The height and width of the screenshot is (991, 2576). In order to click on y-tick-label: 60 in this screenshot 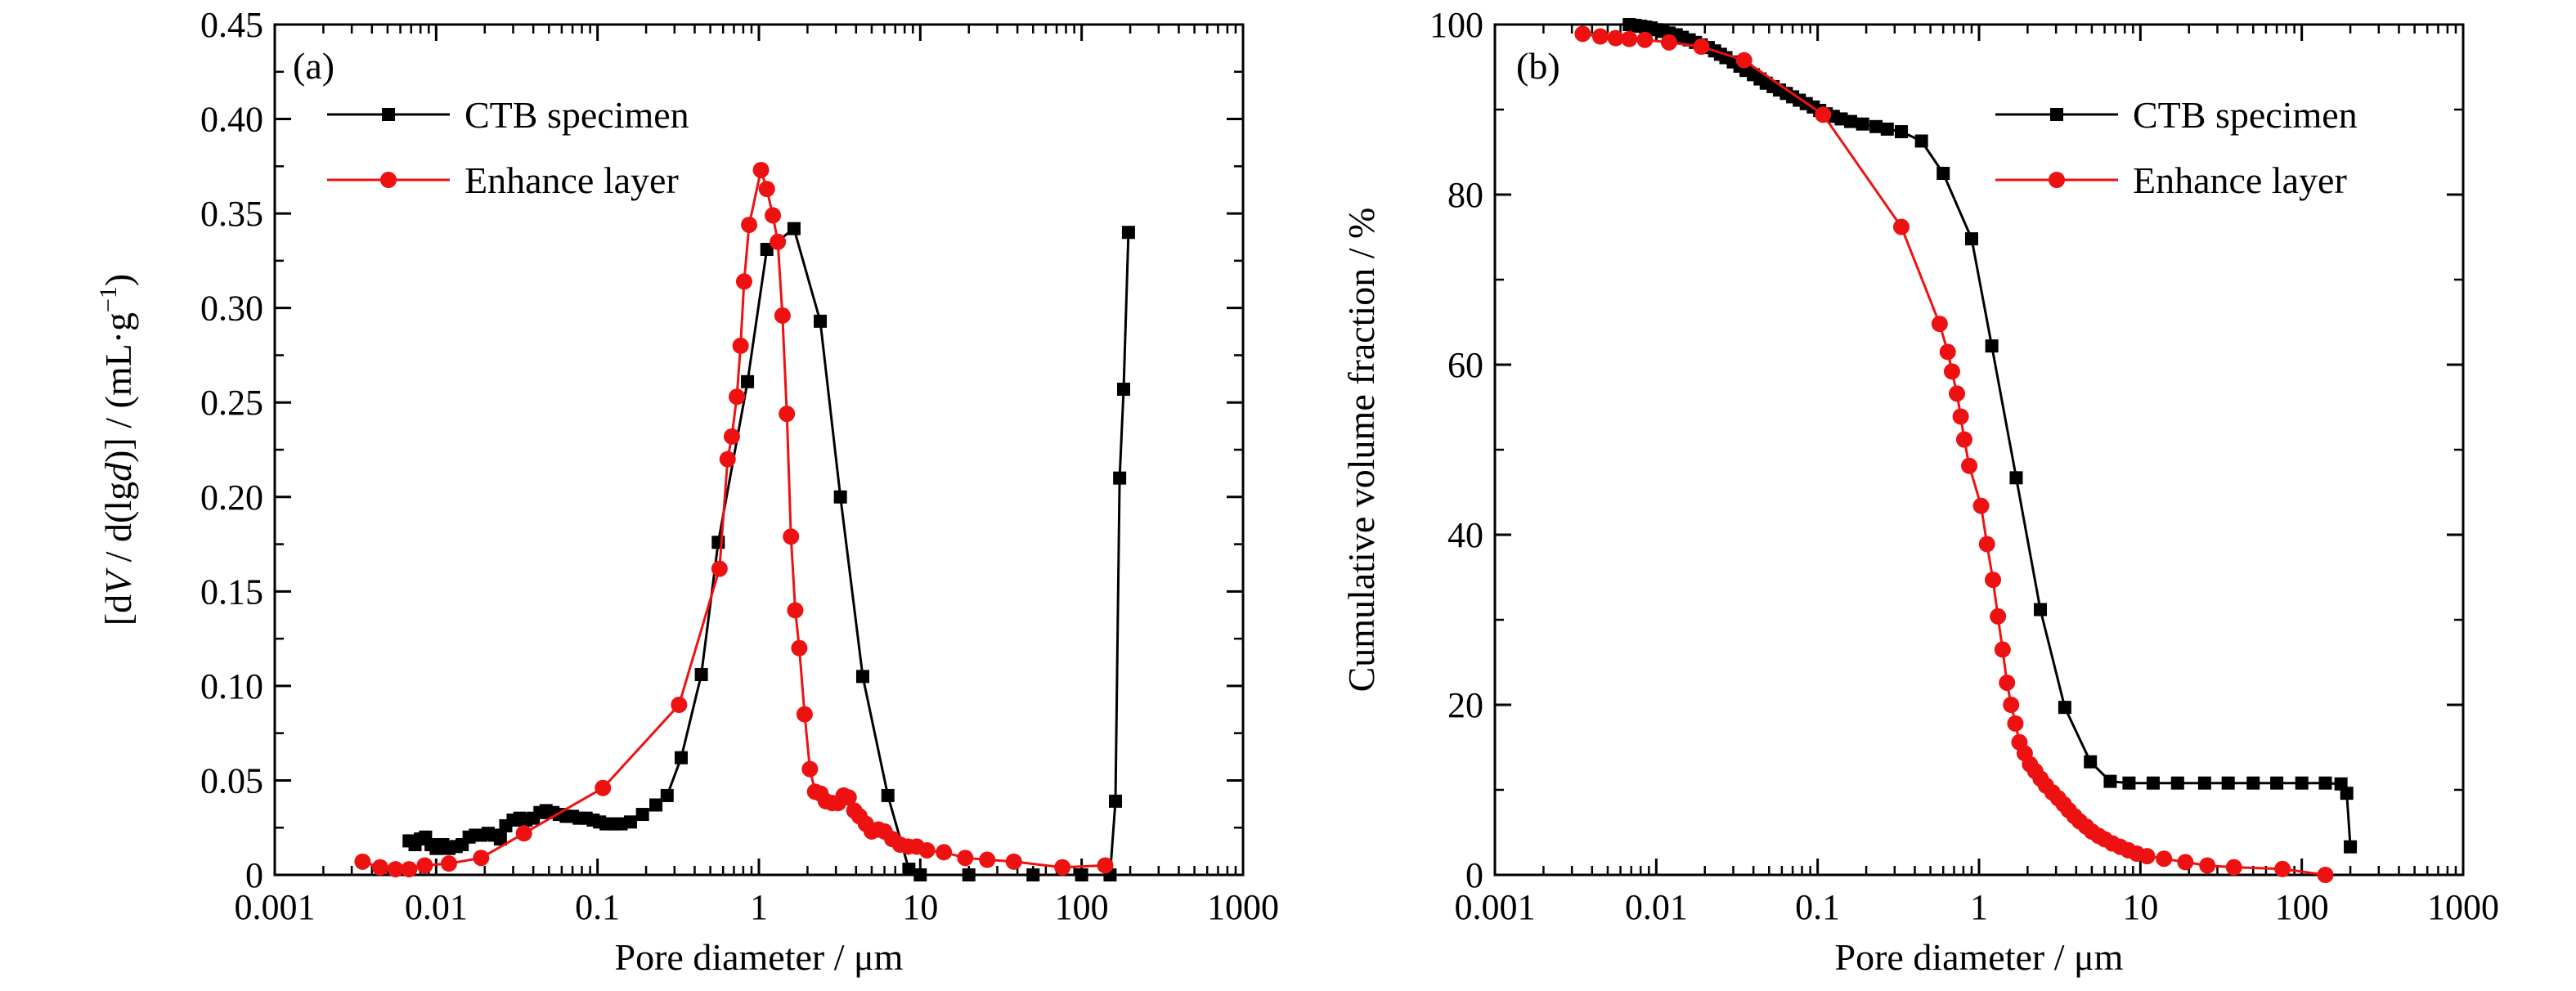, I will do `click(1465, 365)`.